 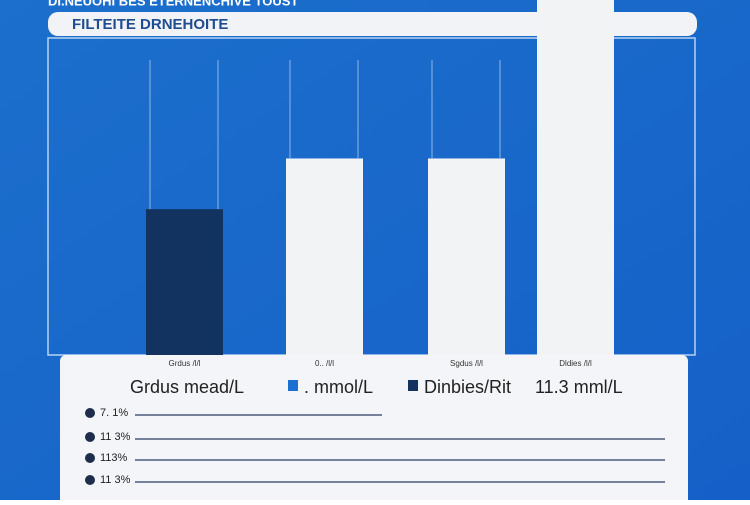 What do you see at coordinates (187, 387) in the screenshot?
I see `legend-label: Grdus mead/L` at bounding box center [187, 387].